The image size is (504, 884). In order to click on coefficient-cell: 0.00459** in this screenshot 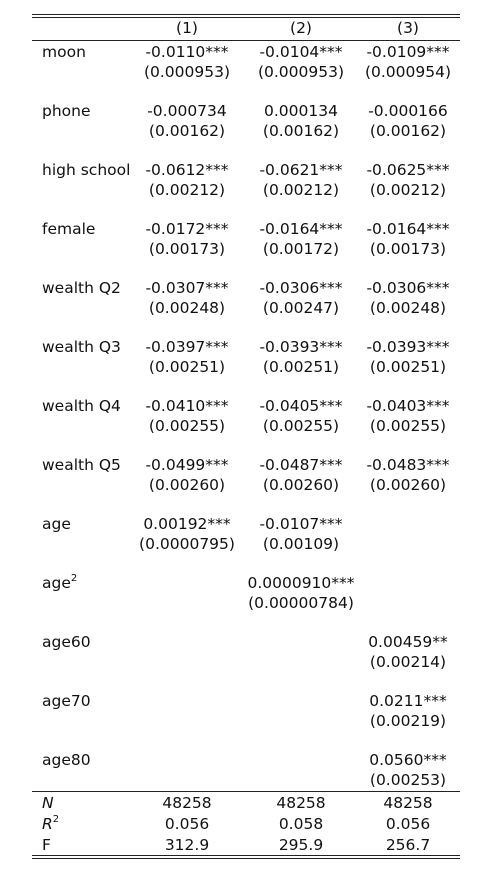, I will do `click(408, 642)`.